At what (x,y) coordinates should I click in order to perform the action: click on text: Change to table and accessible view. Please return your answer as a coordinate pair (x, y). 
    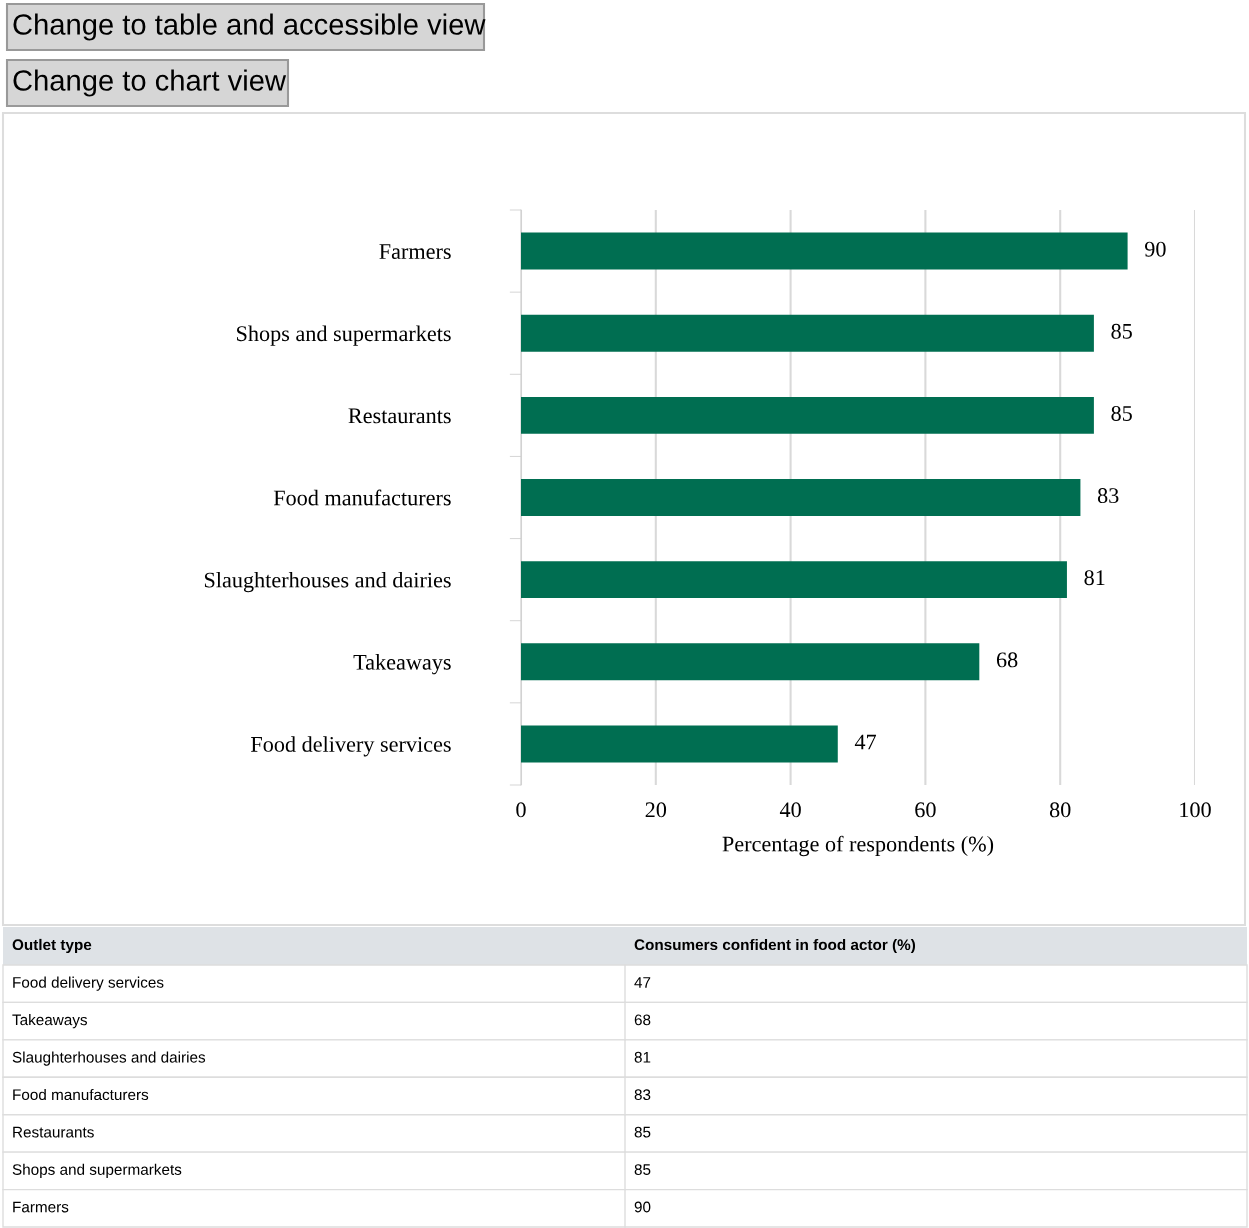
    Looking at the image, I should click on (249, 27).